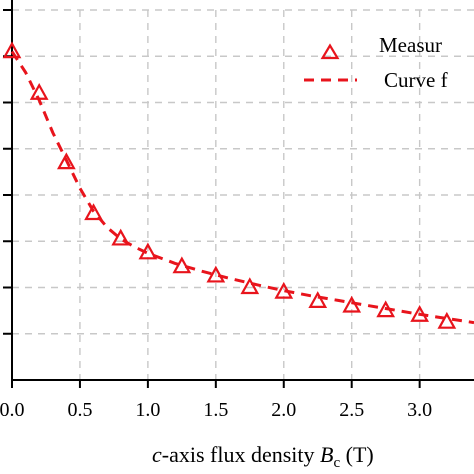  I want to click on x-tick-label: 1.5, so click(215, 410).